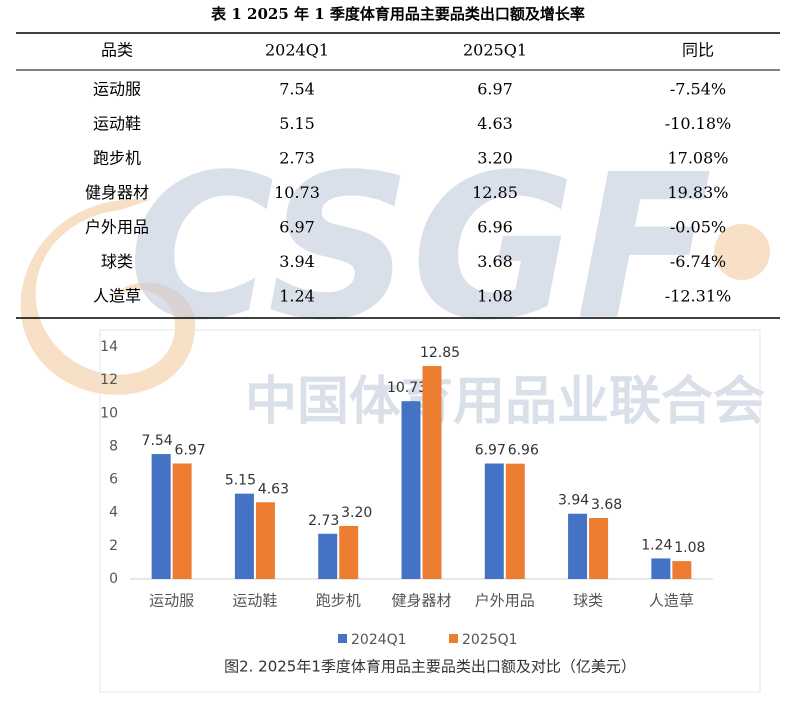 The image size is (796, 702). I want to click on x-tick-label: 人造草, so click(671, 601).